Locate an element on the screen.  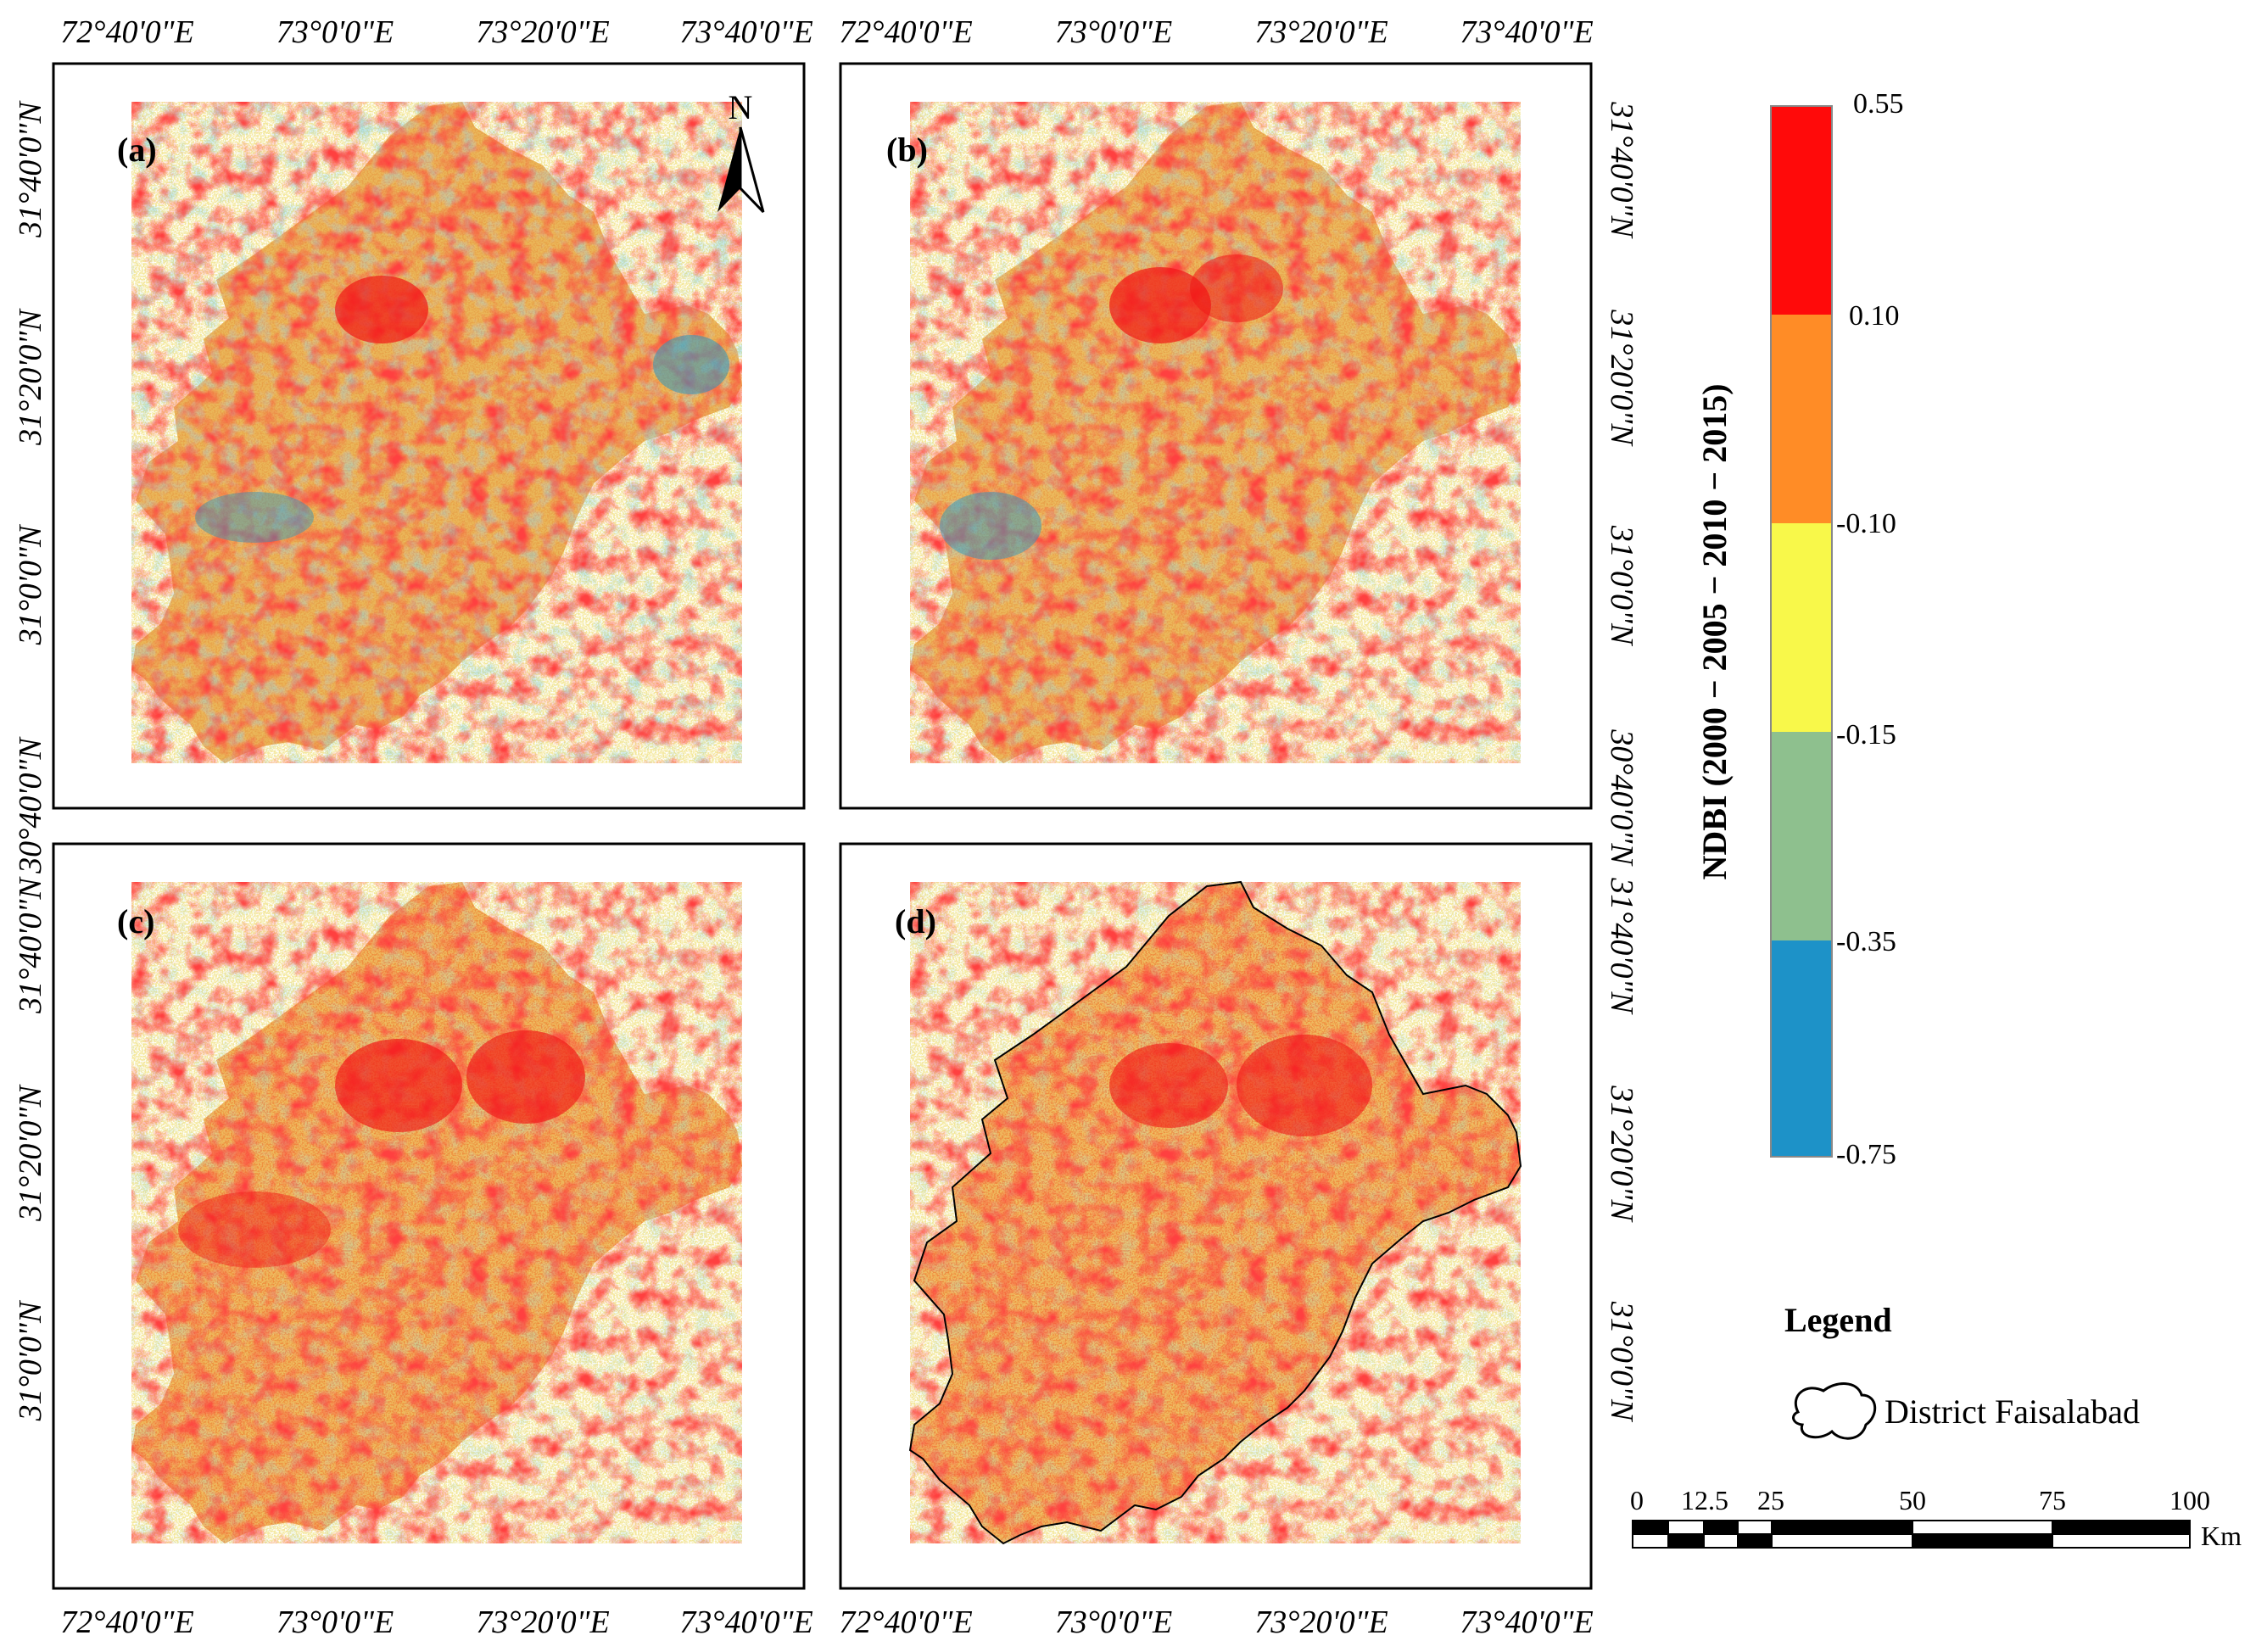
lat-labels-bottom-left: 31°40'0"N 31°20'0"N 31°0'0"N is located at coordinates (31, 1149).